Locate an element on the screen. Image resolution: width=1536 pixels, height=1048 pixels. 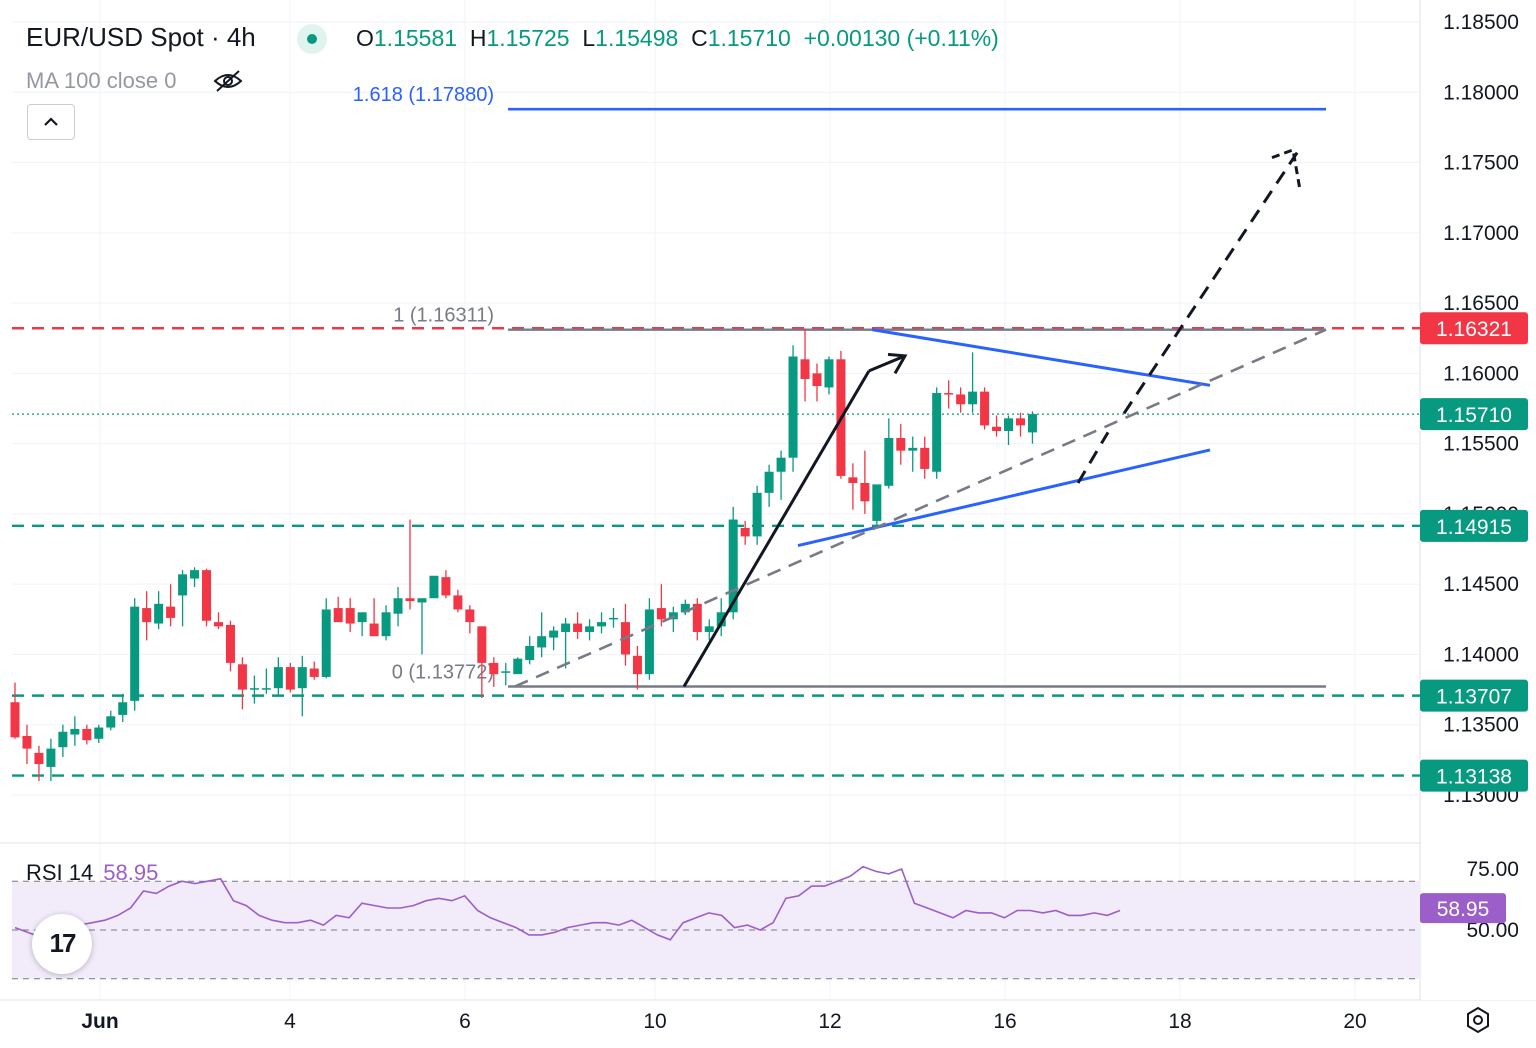
settings-icon is located at coordinates (1478, 1020).